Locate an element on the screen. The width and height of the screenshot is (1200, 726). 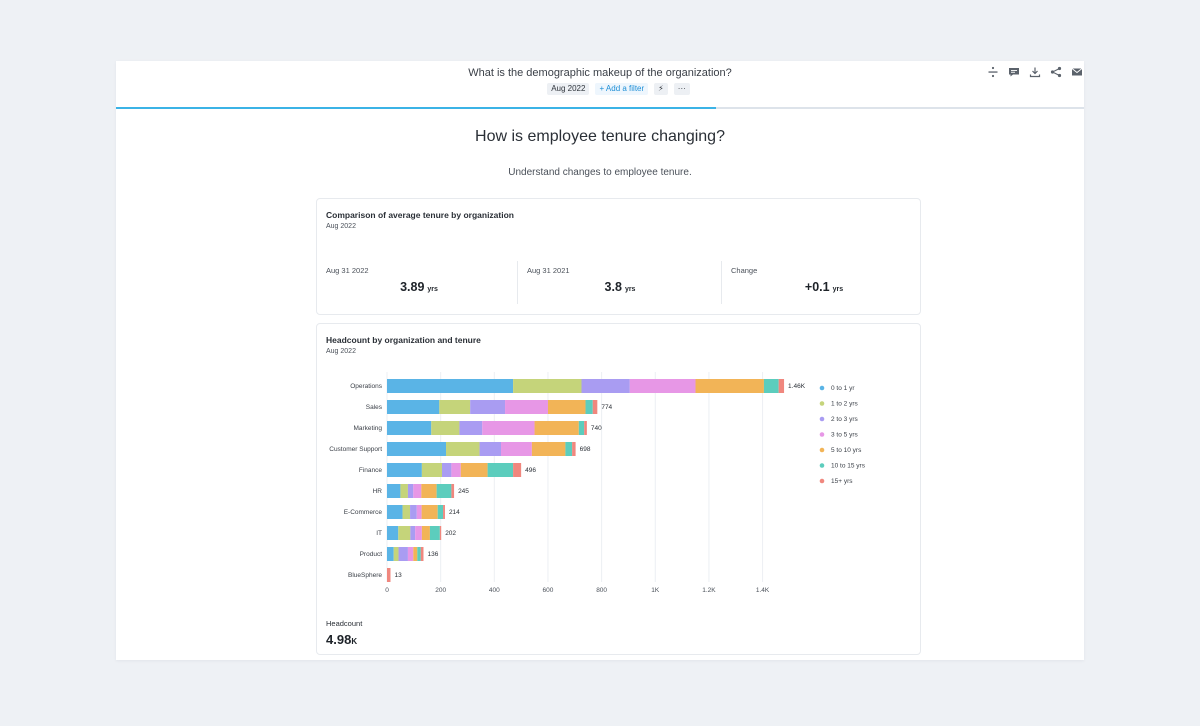
x-tick-label: 0 is located at coordinates (387, 590).